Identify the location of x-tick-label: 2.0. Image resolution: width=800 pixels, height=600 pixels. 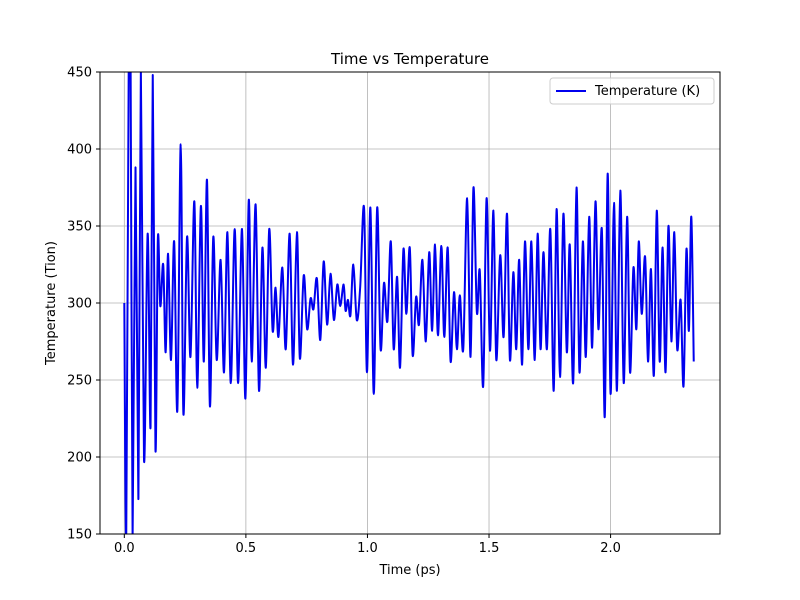
(610, 548).